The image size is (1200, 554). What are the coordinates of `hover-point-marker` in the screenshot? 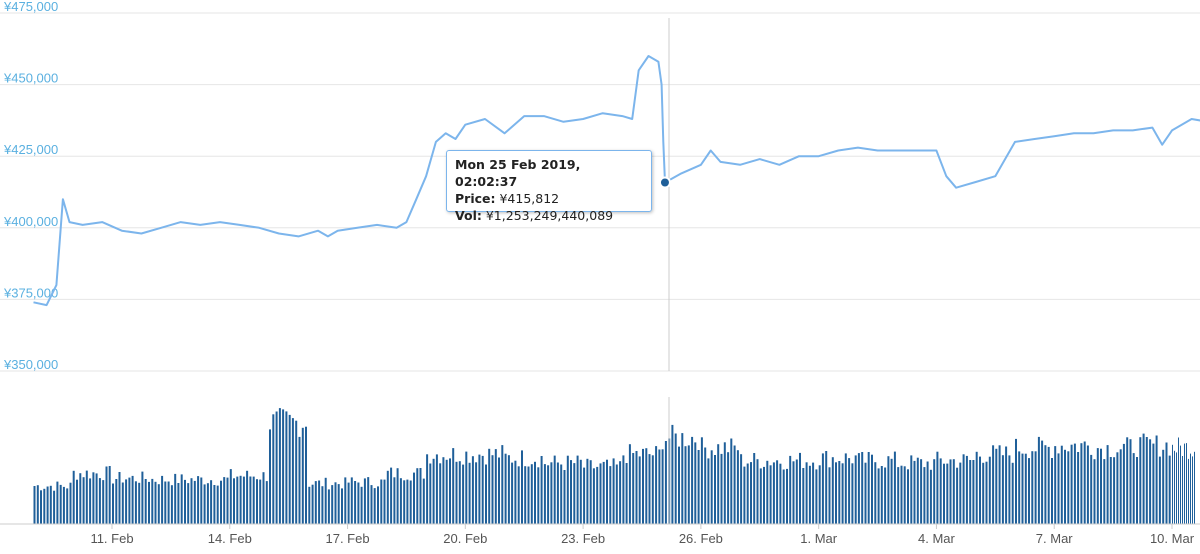 It's located at (665, 183).